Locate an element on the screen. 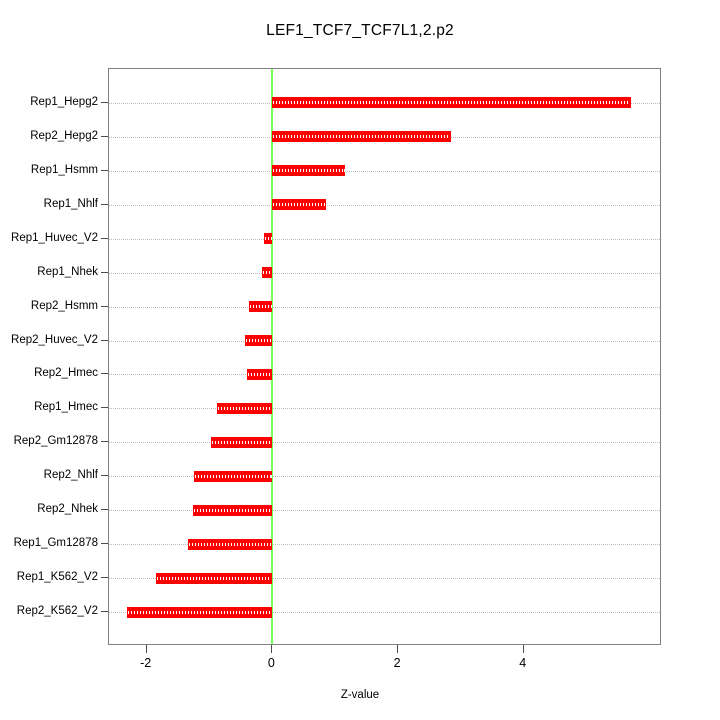  zero-reference-line is located at coordinates (272, 356).